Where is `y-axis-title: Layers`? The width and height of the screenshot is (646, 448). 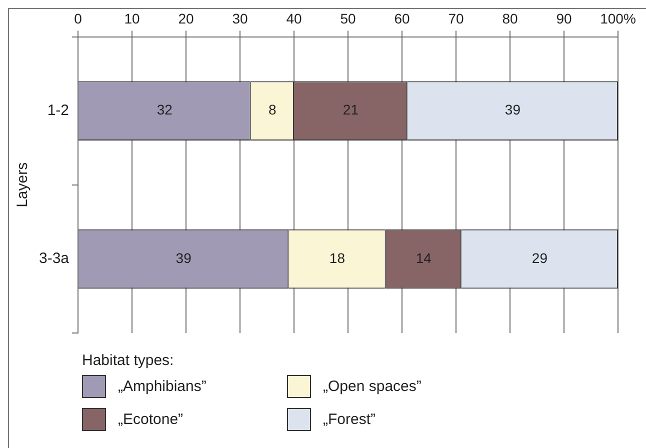
y-axis-title: Layers is located at coordinates (23, 185).